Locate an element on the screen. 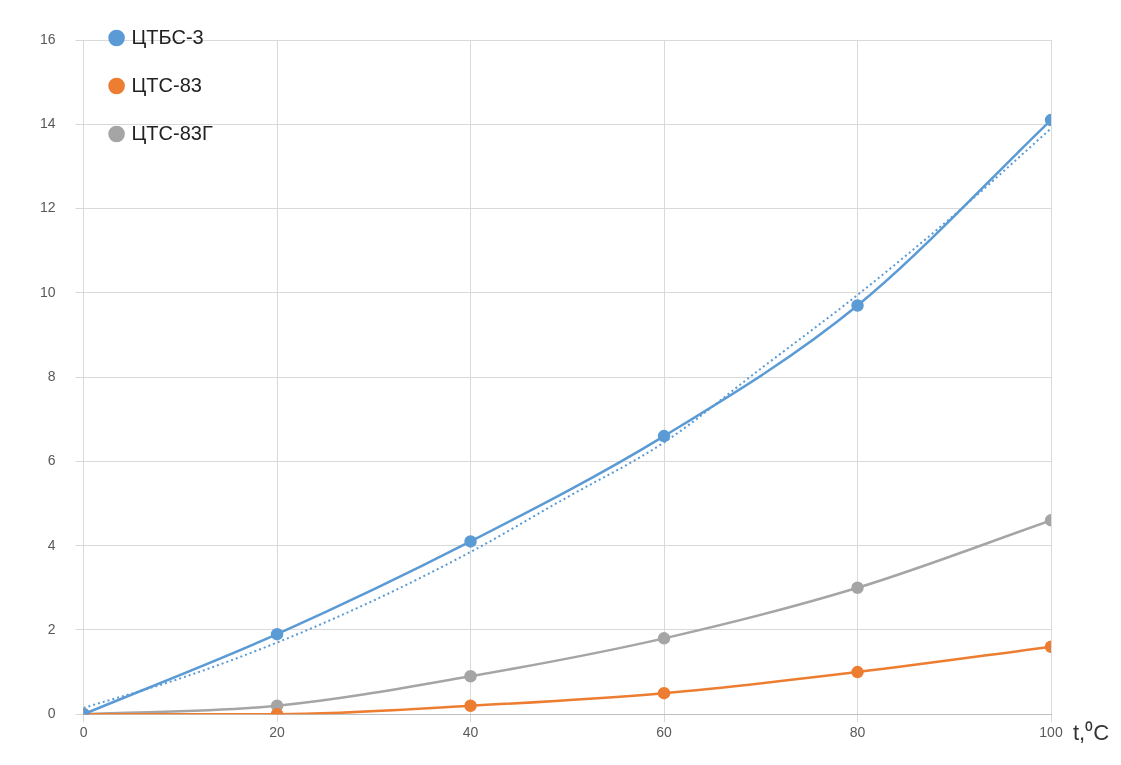 Image resolution: width=1121 pixels, height=765 pixels. legend-label: ЦТС-83Г is located at coordinates (172, 132).